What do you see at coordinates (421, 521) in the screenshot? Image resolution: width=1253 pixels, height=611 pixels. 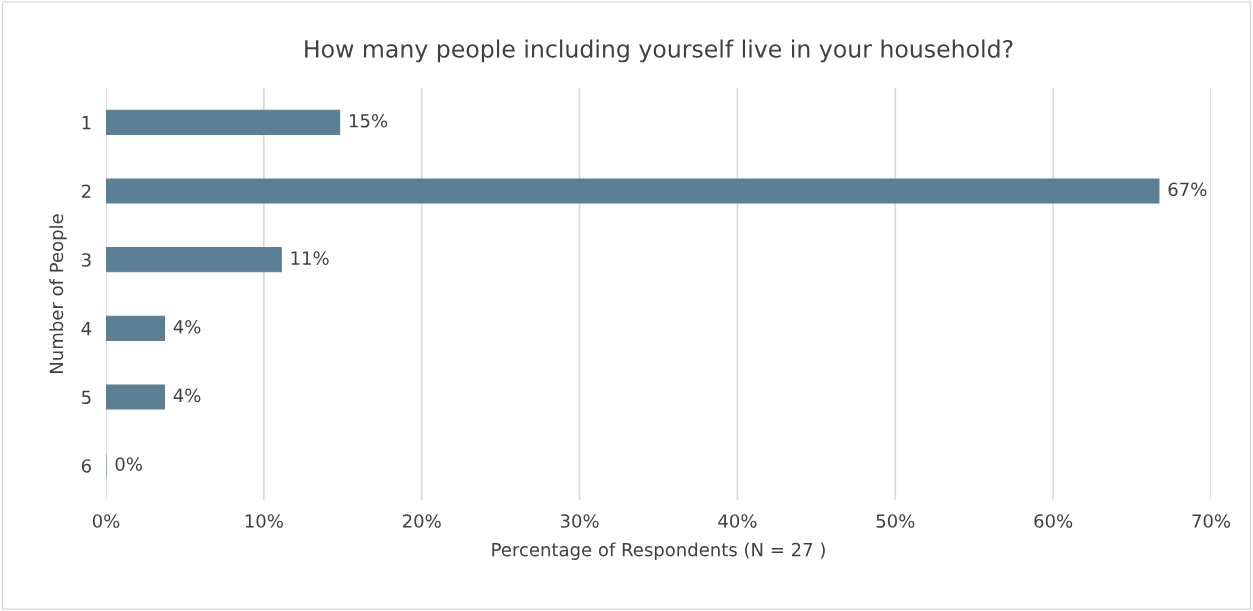 I see `x-tick-label: 20%` at bounding box center [421, 521].